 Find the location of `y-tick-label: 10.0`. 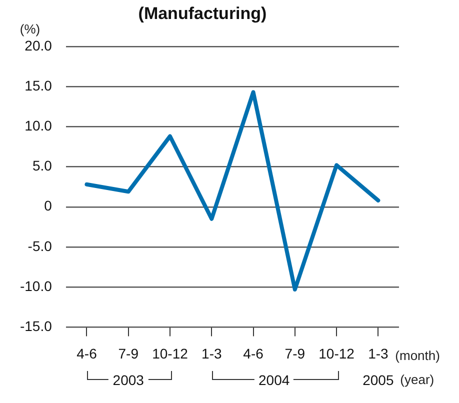

y-tick-label: 10.0 is located at coordinates (38, 125).